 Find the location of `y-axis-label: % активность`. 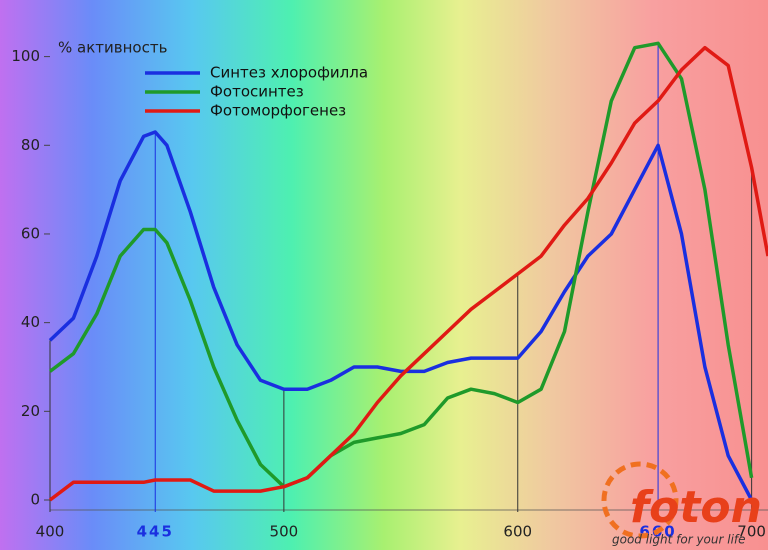

y-axis-label: % активность is located at coordinates (112, 48).